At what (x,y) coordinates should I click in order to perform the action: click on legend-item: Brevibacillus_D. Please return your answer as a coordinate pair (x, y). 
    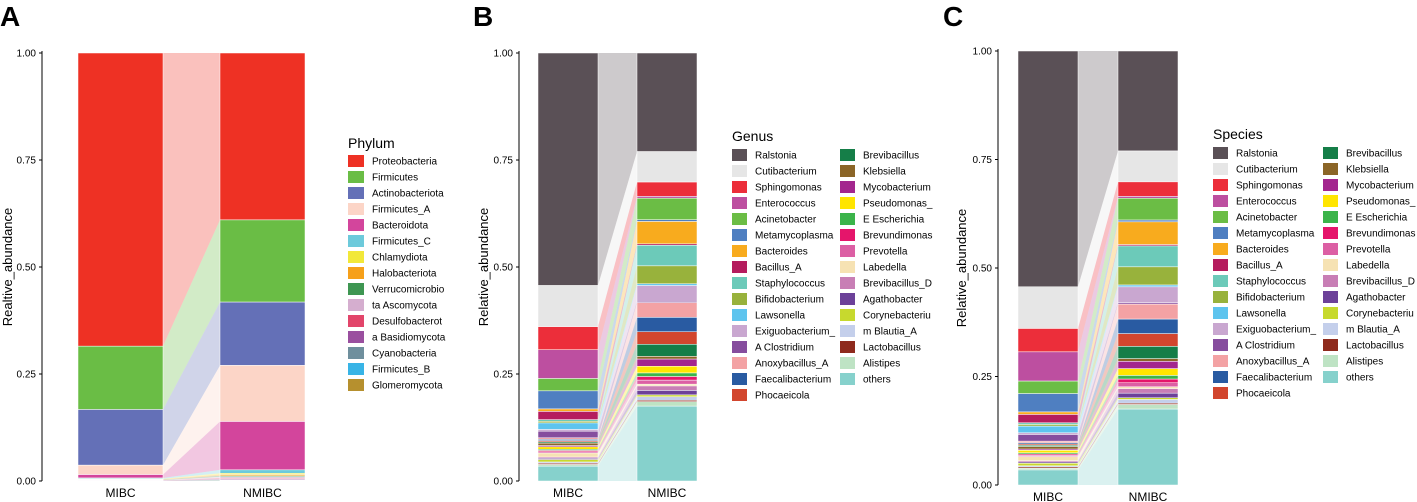
    Looking at the image, I should click on (1369, 281).